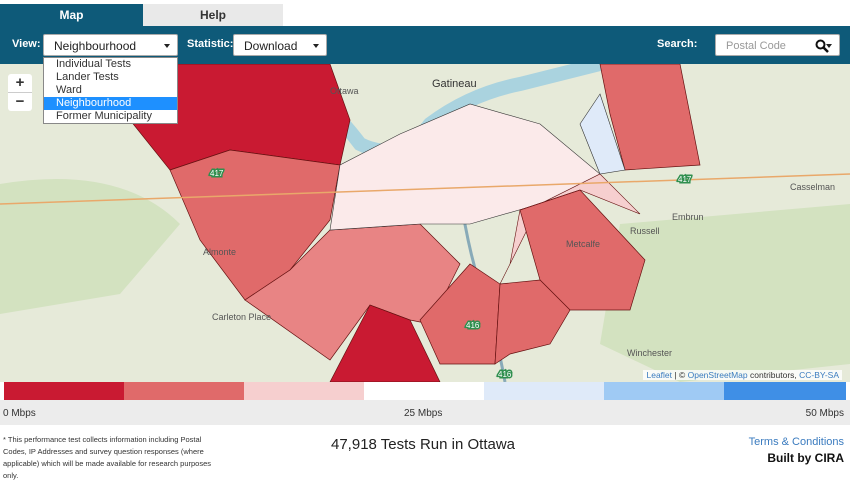 Image resolution: width=850 pixels, height=485 pixels. Describe the element at coordinates (210, 44) in the screenshot. I see `statistic-label: Statistic:` at that location.